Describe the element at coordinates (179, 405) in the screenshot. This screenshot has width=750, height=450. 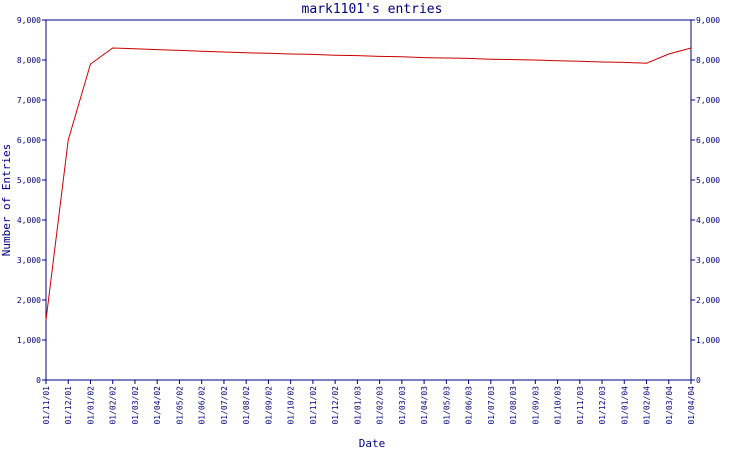
I see `x-tick-label: 01/05/02` at that location.